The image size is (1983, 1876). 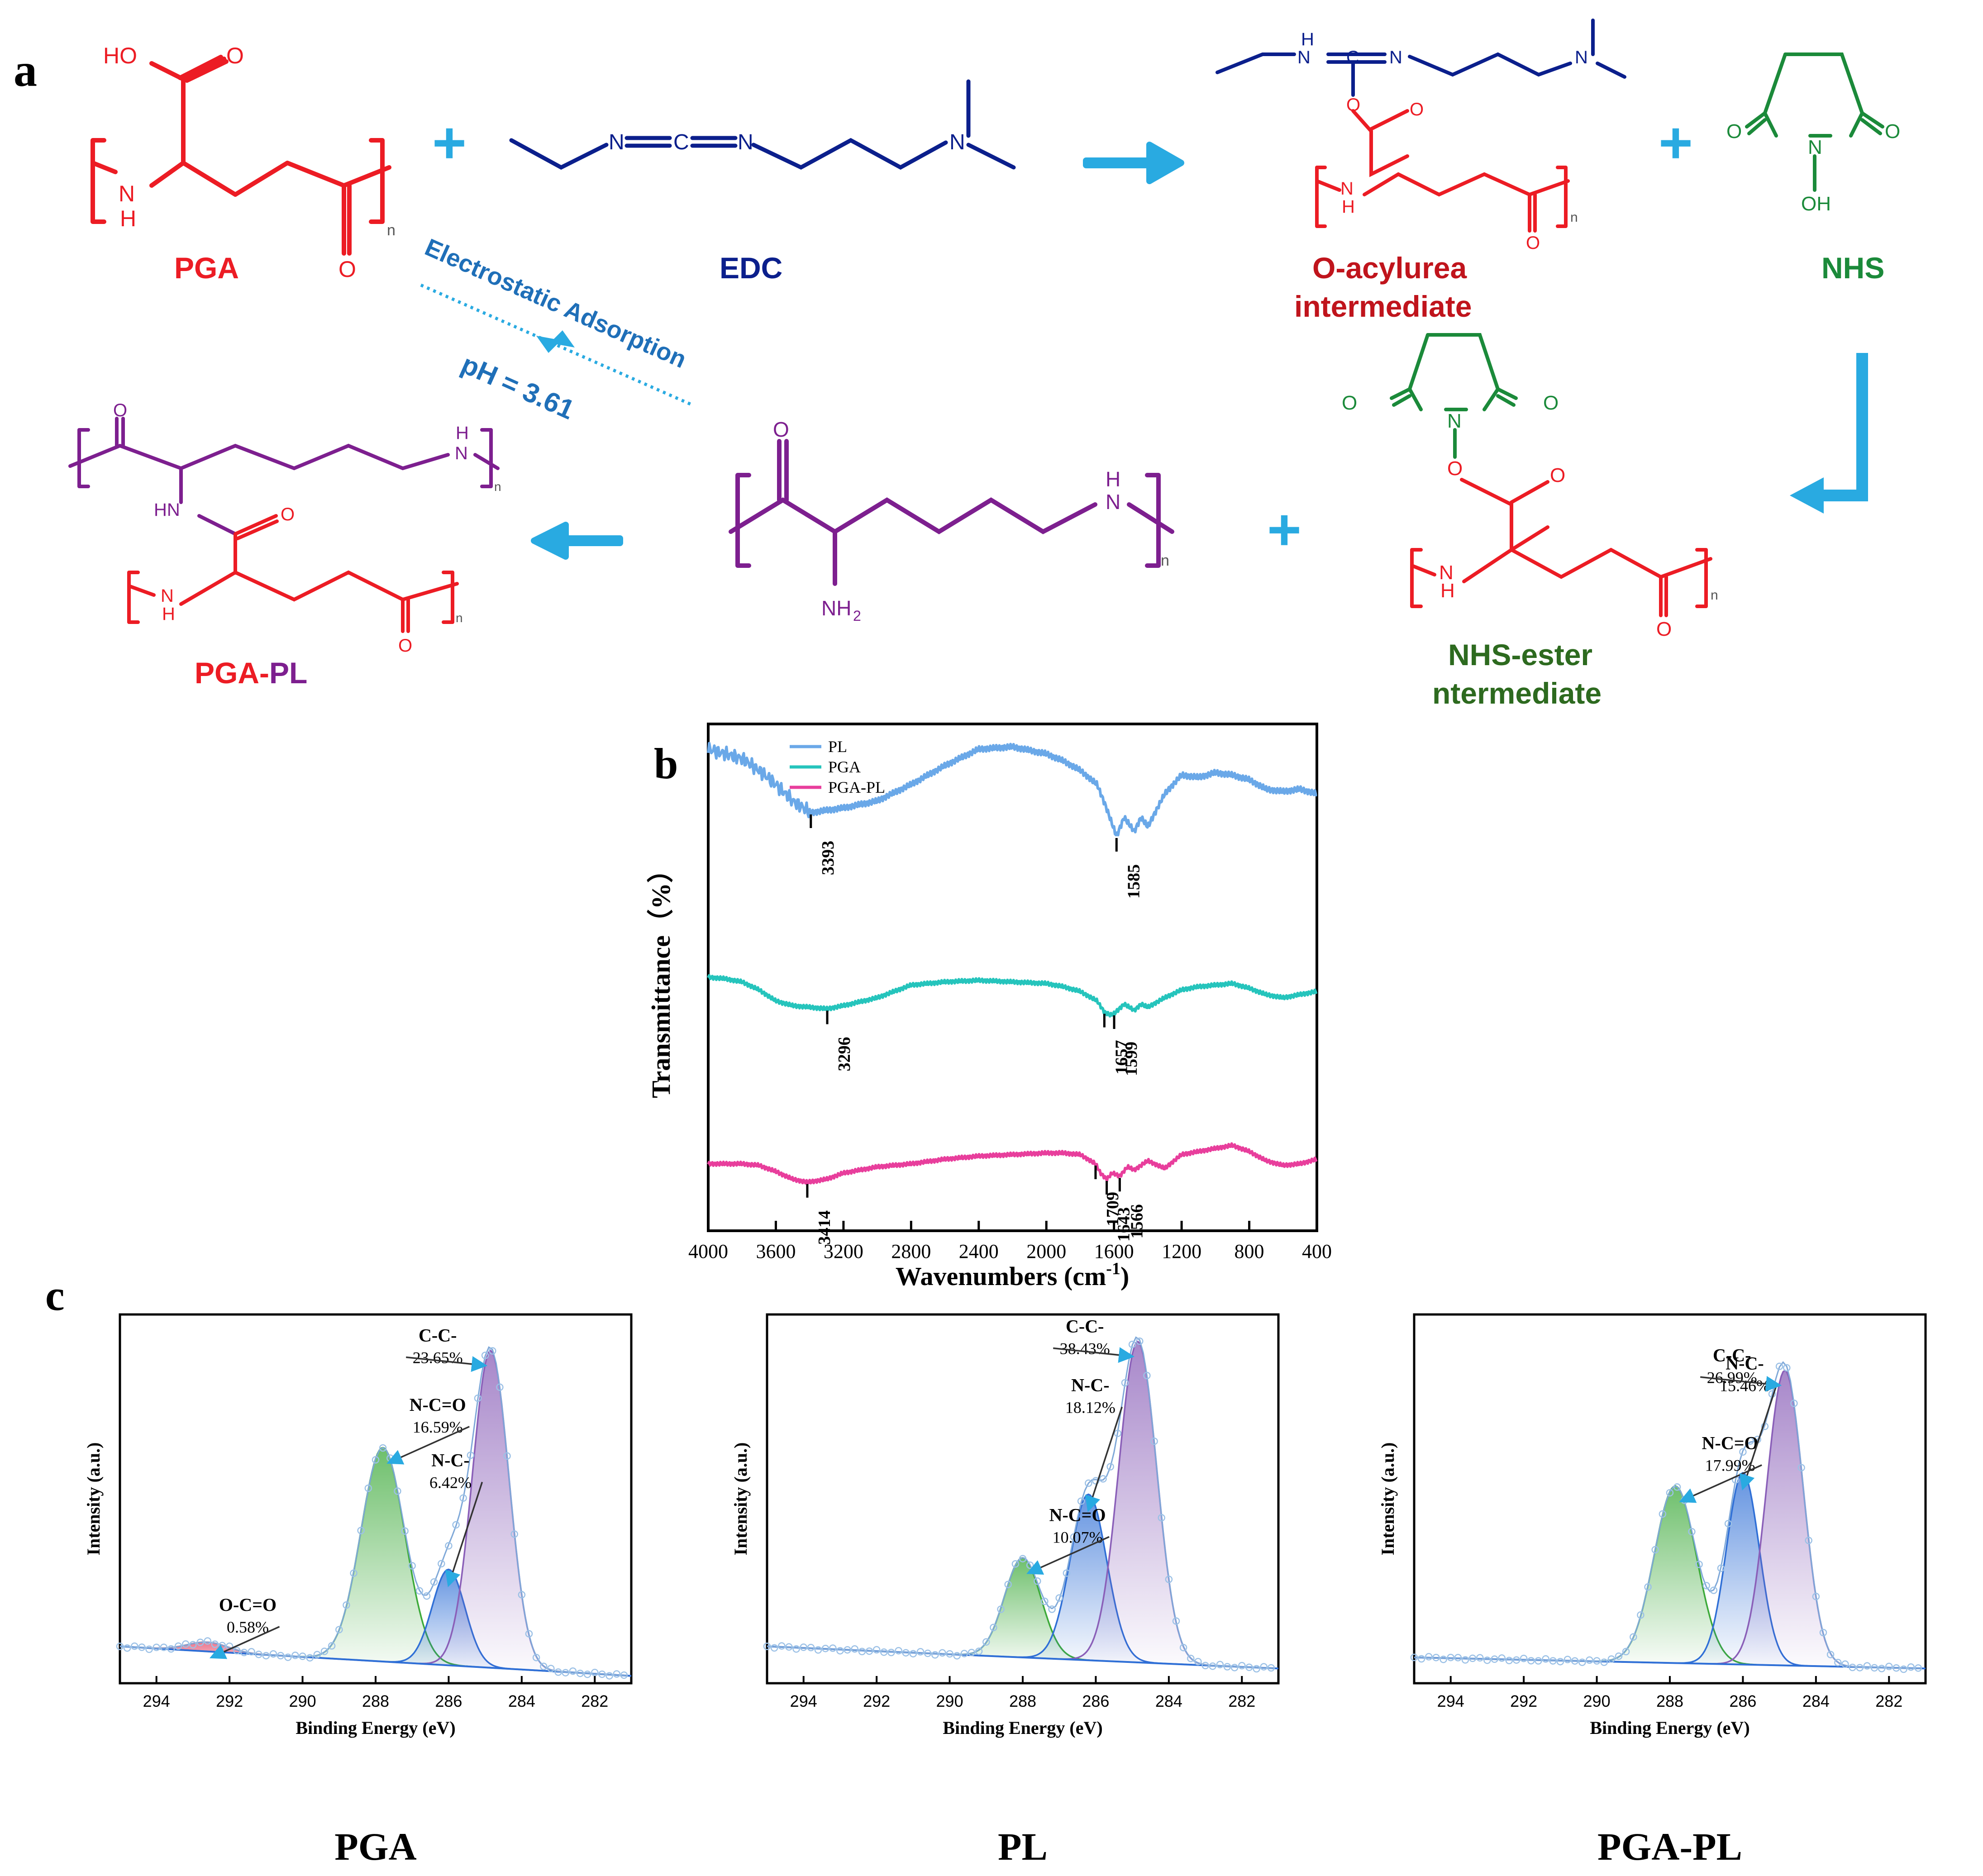 I want to click on edc-label: EDC, so click(x=751, y=268).